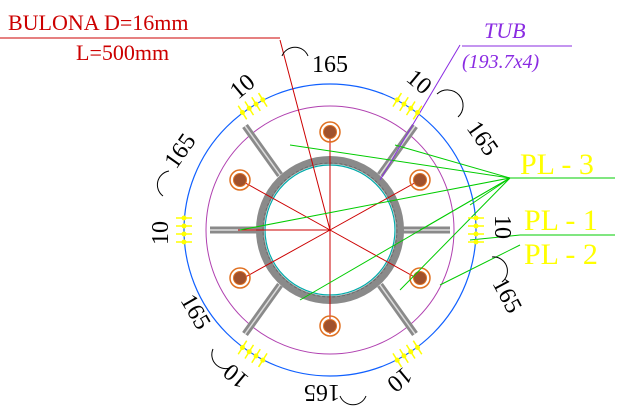 The image size is (621, 416). What do you see at coordinates (561, 220) in the screenshot?
I see `pl1-label: PL - 1` at bounding box center [561, 220].